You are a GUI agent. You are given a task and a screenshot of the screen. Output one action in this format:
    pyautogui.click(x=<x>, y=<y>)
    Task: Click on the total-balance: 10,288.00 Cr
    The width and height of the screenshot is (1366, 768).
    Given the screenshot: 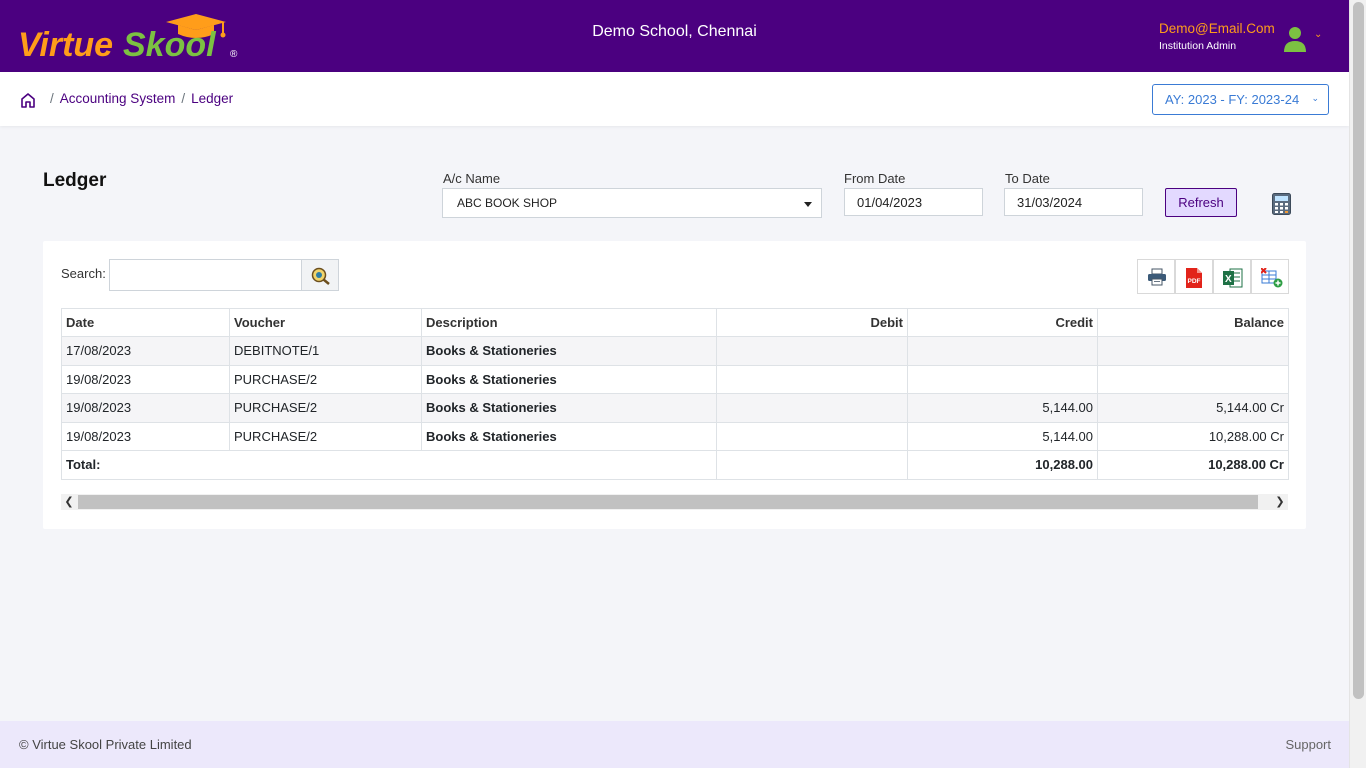 What is the action you would take?
    pyautogui.click(x=1193, y=465)
    